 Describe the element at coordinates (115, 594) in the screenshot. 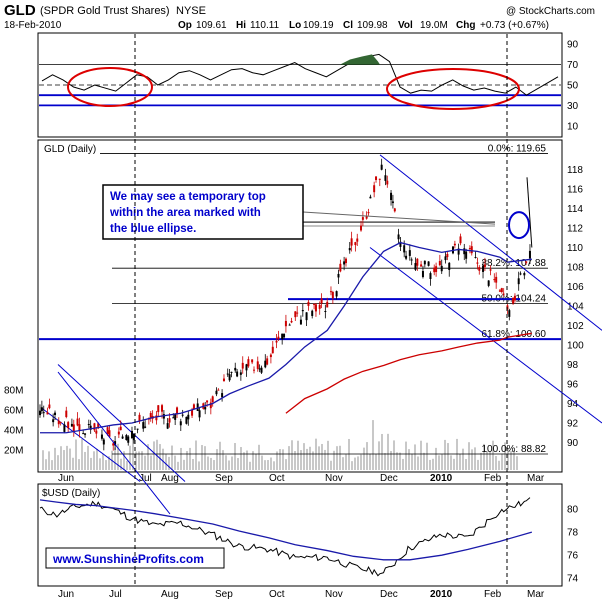

I see `x-label-jul: Jul` at that location.